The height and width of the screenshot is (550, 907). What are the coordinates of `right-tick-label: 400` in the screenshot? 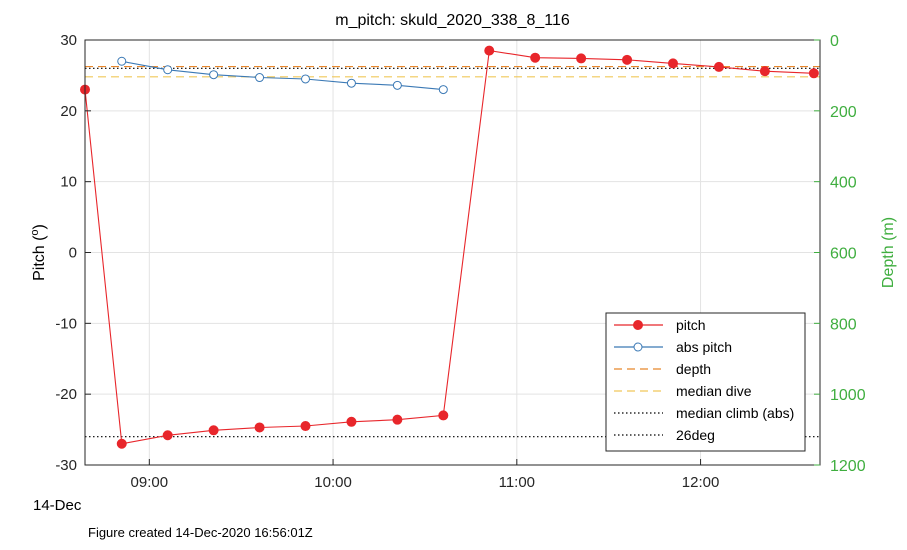 It's located at (843, 183).